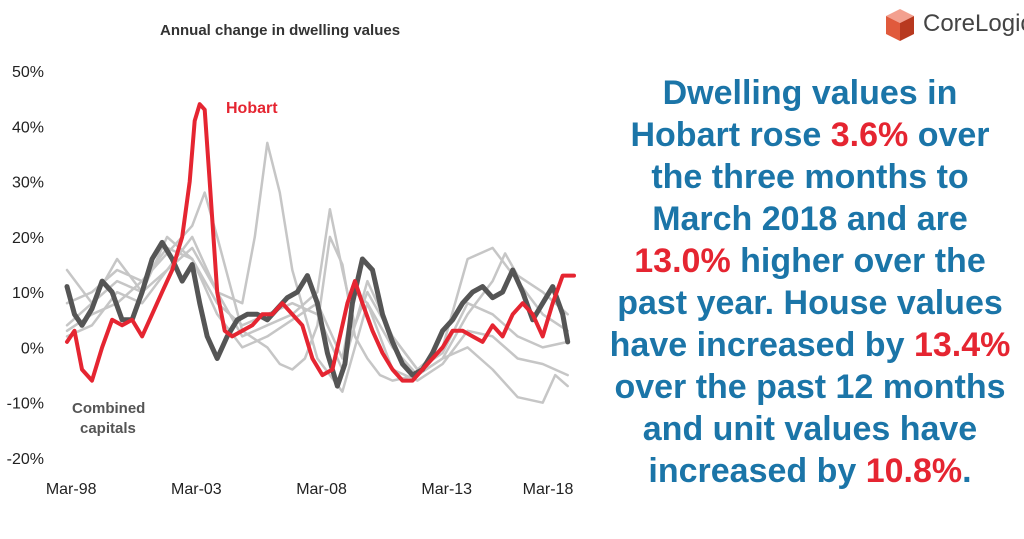  I want to click on headline-part-5: ., so click(967, 471).